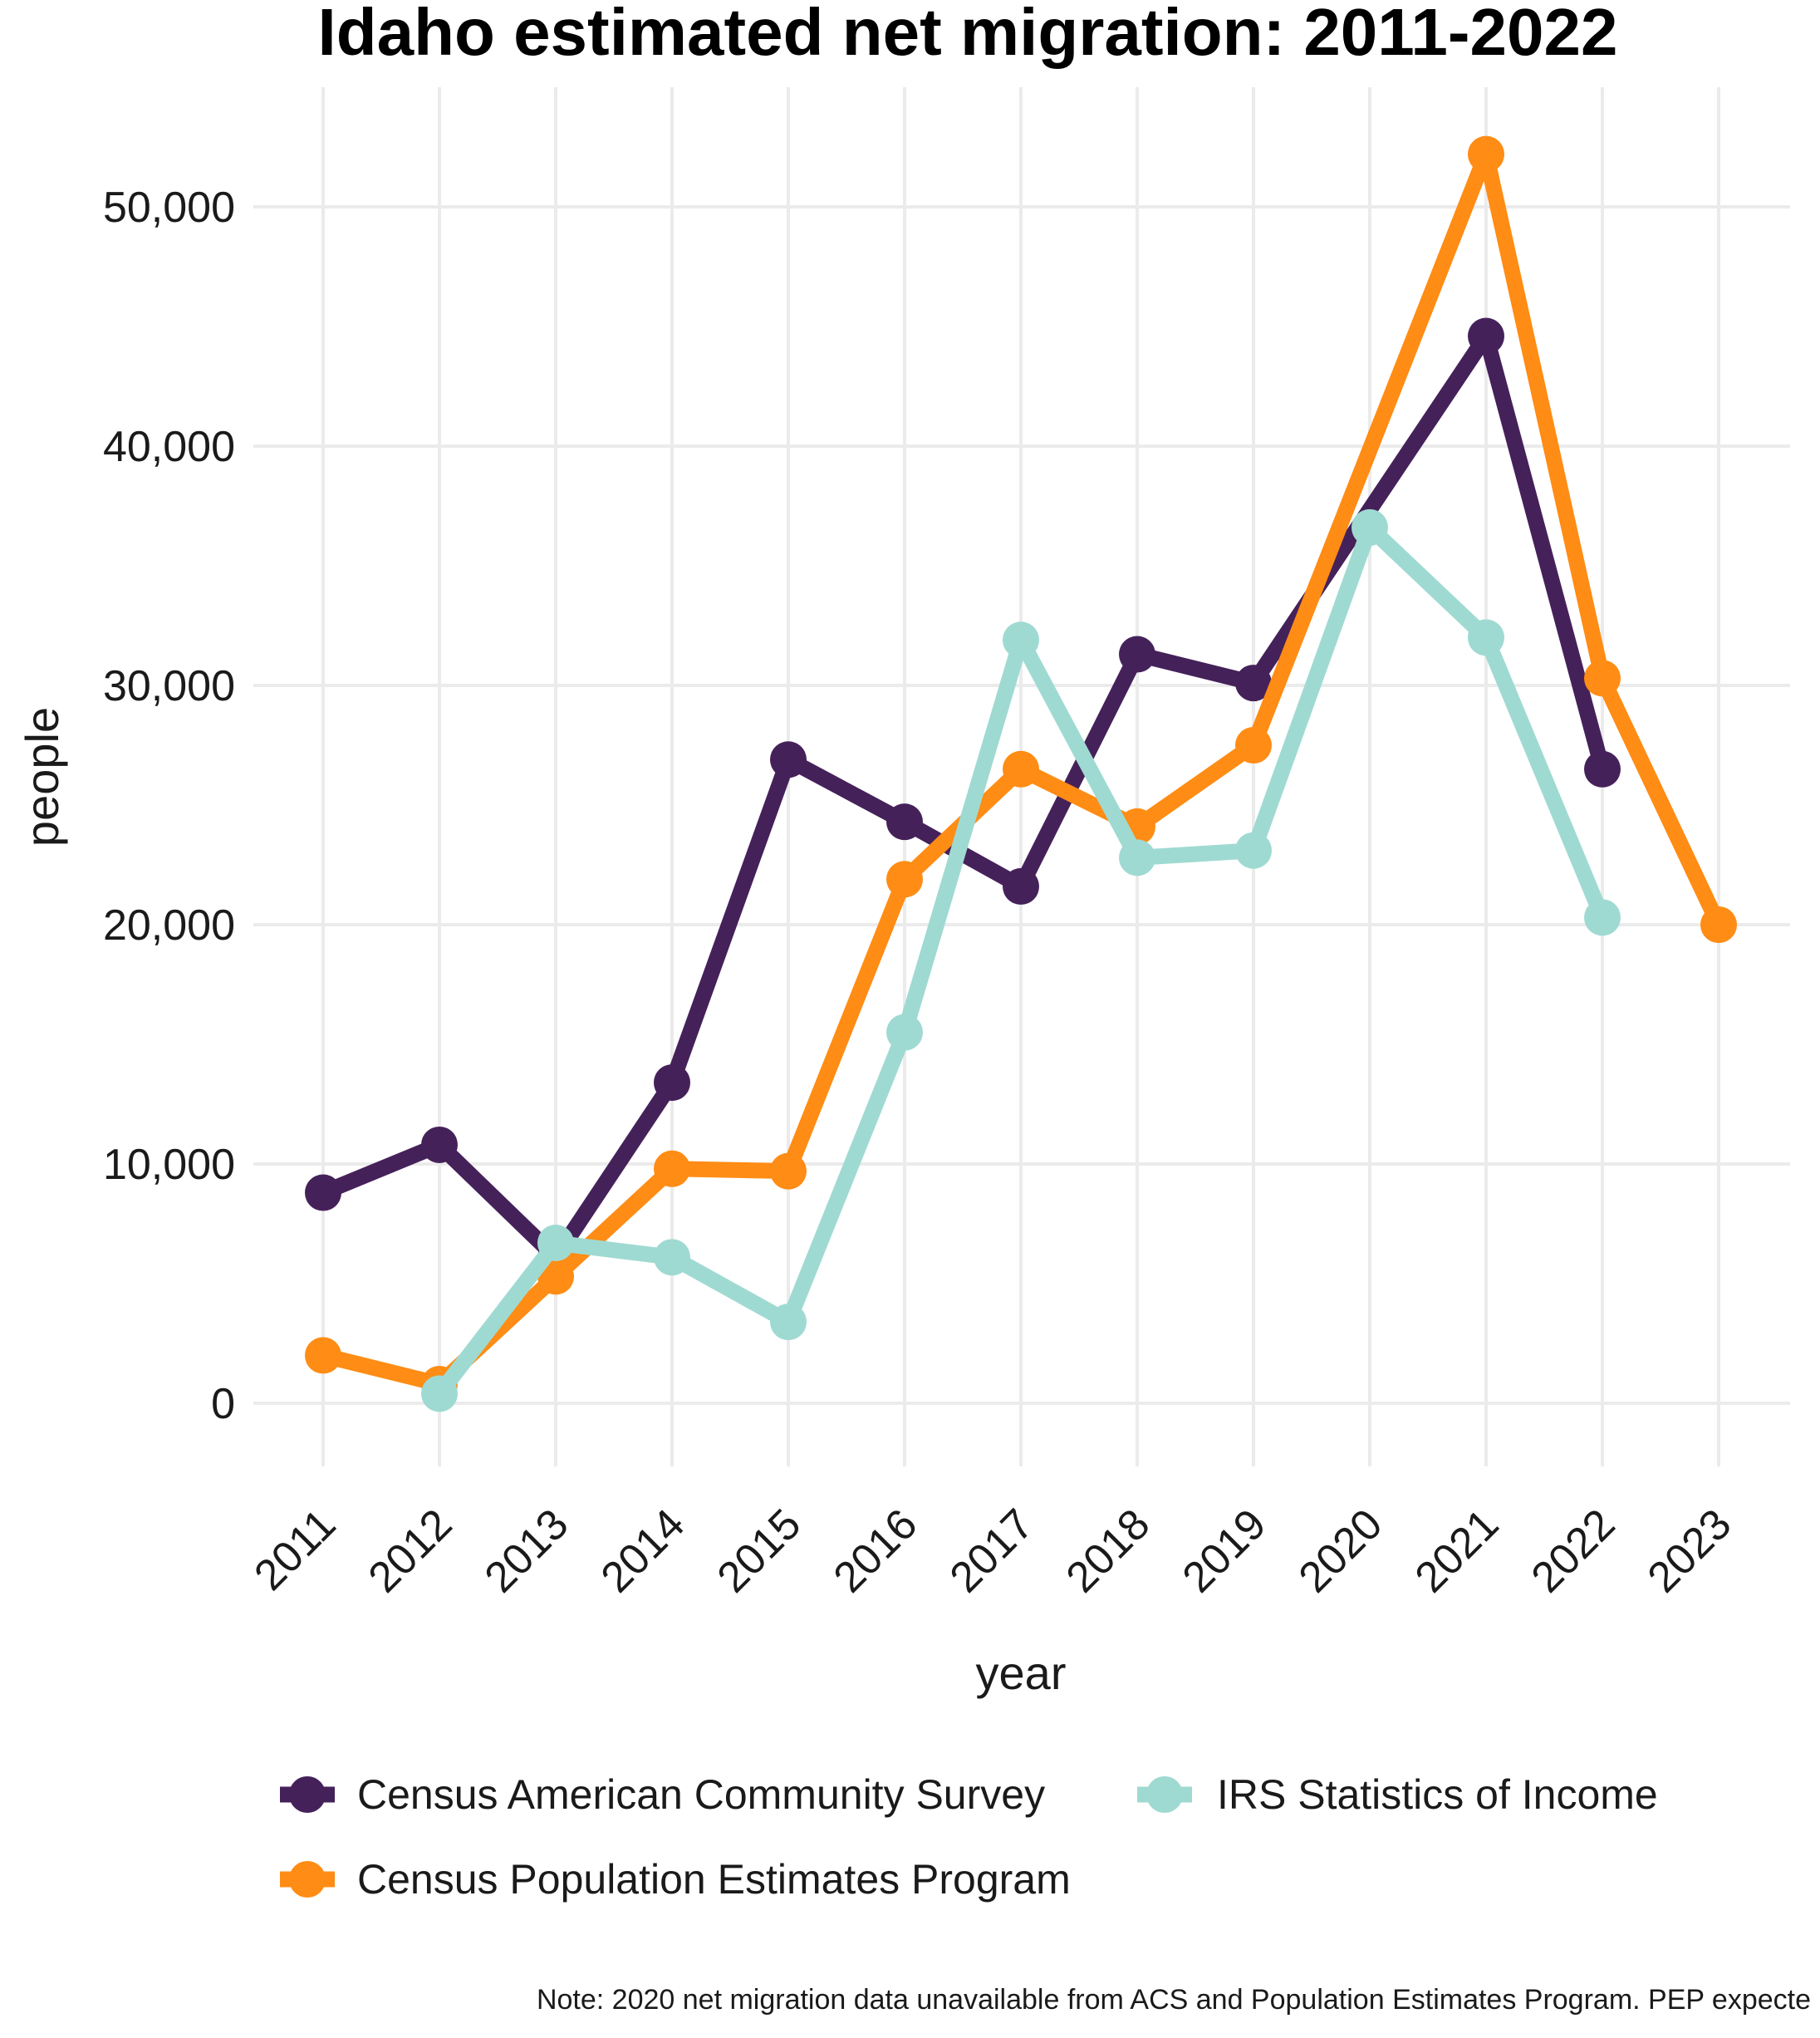 The image size is (1820, 2038). I want to click on legend-item: Census Population Estimates Program, so click(675, 1879).